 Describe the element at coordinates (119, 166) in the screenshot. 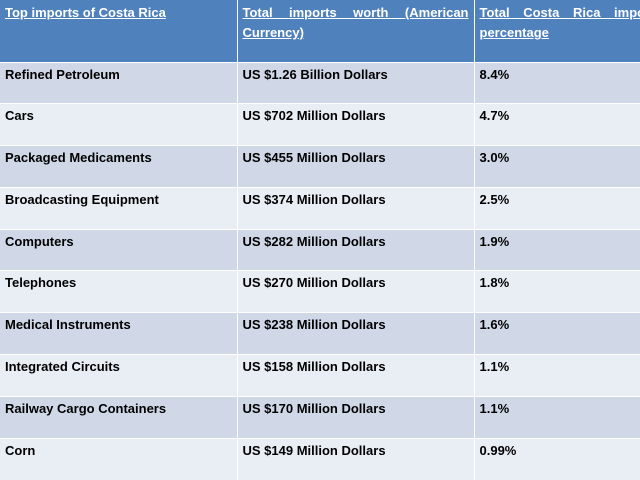

I see `cell-import-name: Packaged Medicaments` at that location.